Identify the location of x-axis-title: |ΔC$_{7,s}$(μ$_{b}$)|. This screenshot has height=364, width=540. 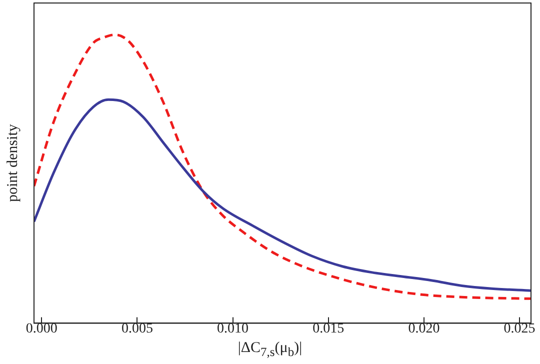
(270, 350).